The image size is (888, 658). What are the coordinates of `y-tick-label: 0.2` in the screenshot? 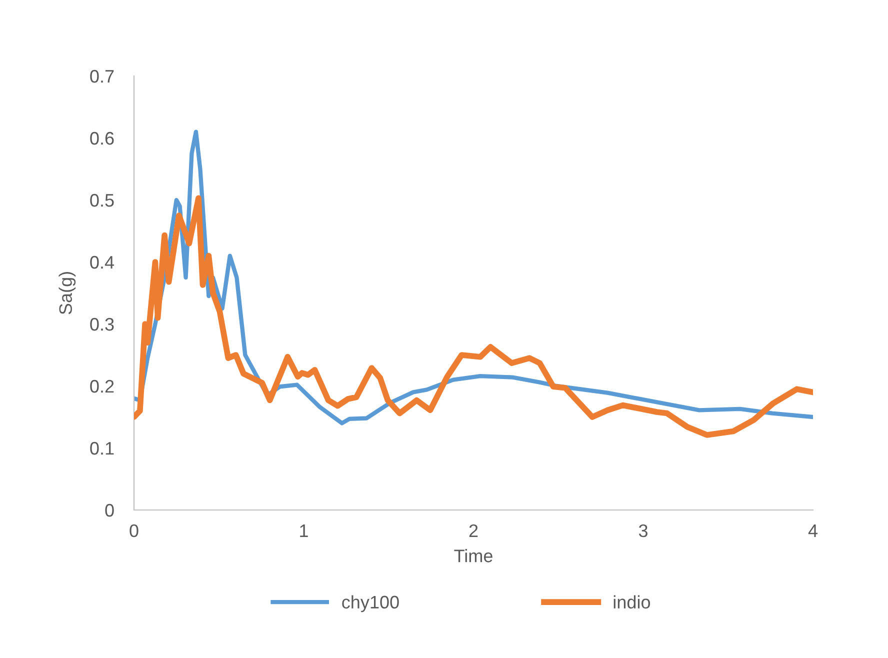 It's located at (102, 386).